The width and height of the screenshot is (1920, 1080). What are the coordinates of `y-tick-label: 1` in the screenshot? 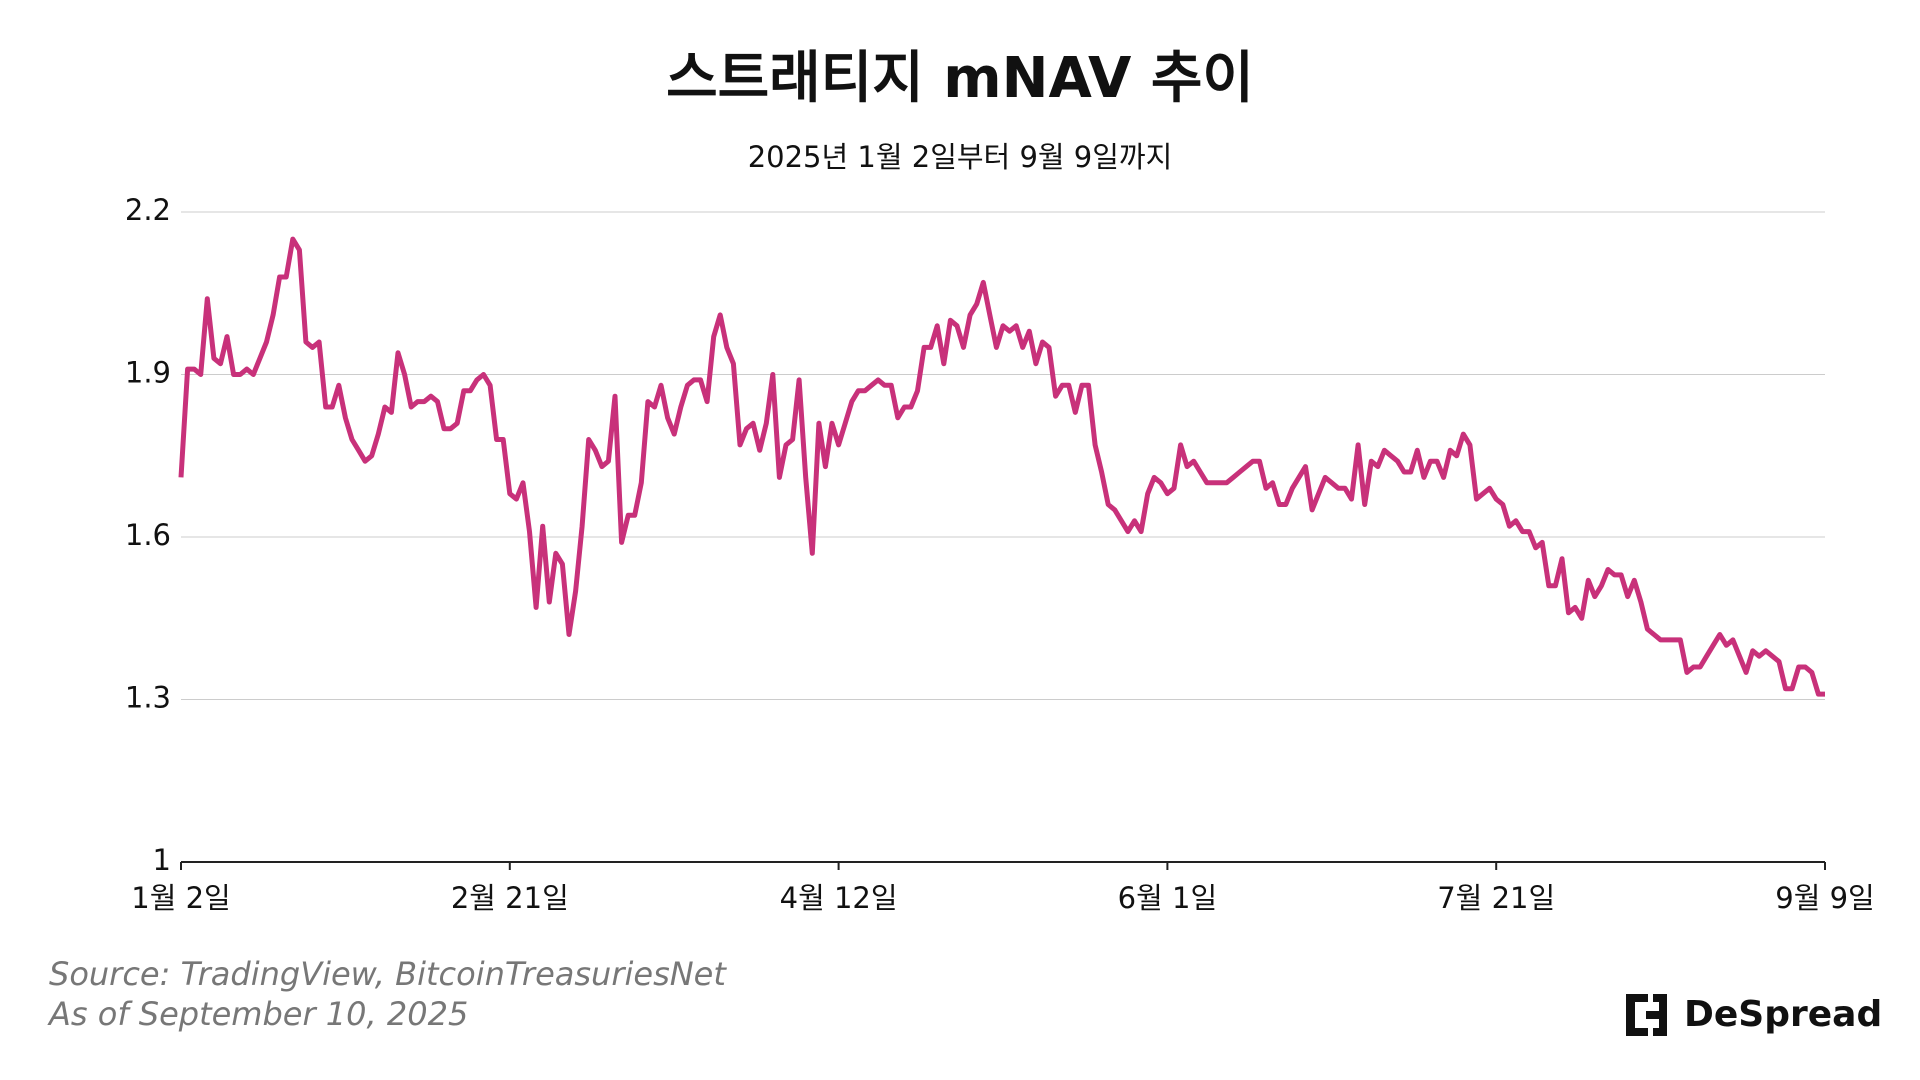 It's located at (162, 860).